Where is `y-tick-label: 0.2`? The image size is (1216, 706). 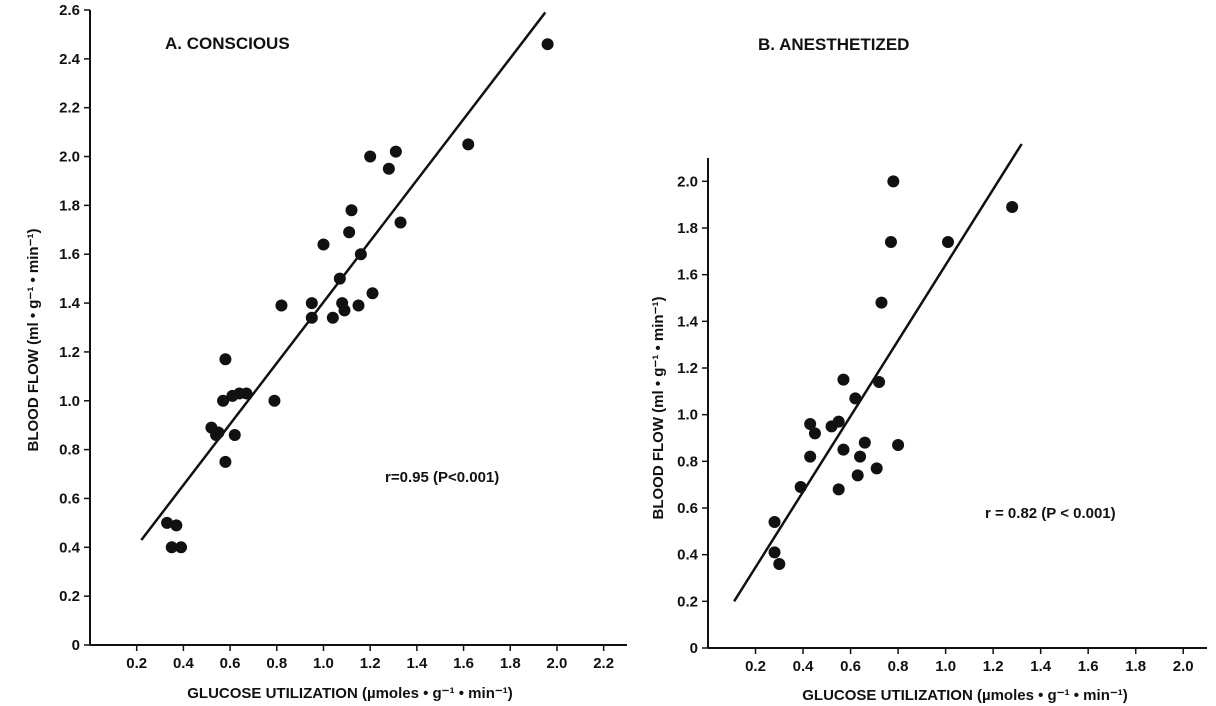
y-tick-label: 0.2 is located at coordinates (687, 601).